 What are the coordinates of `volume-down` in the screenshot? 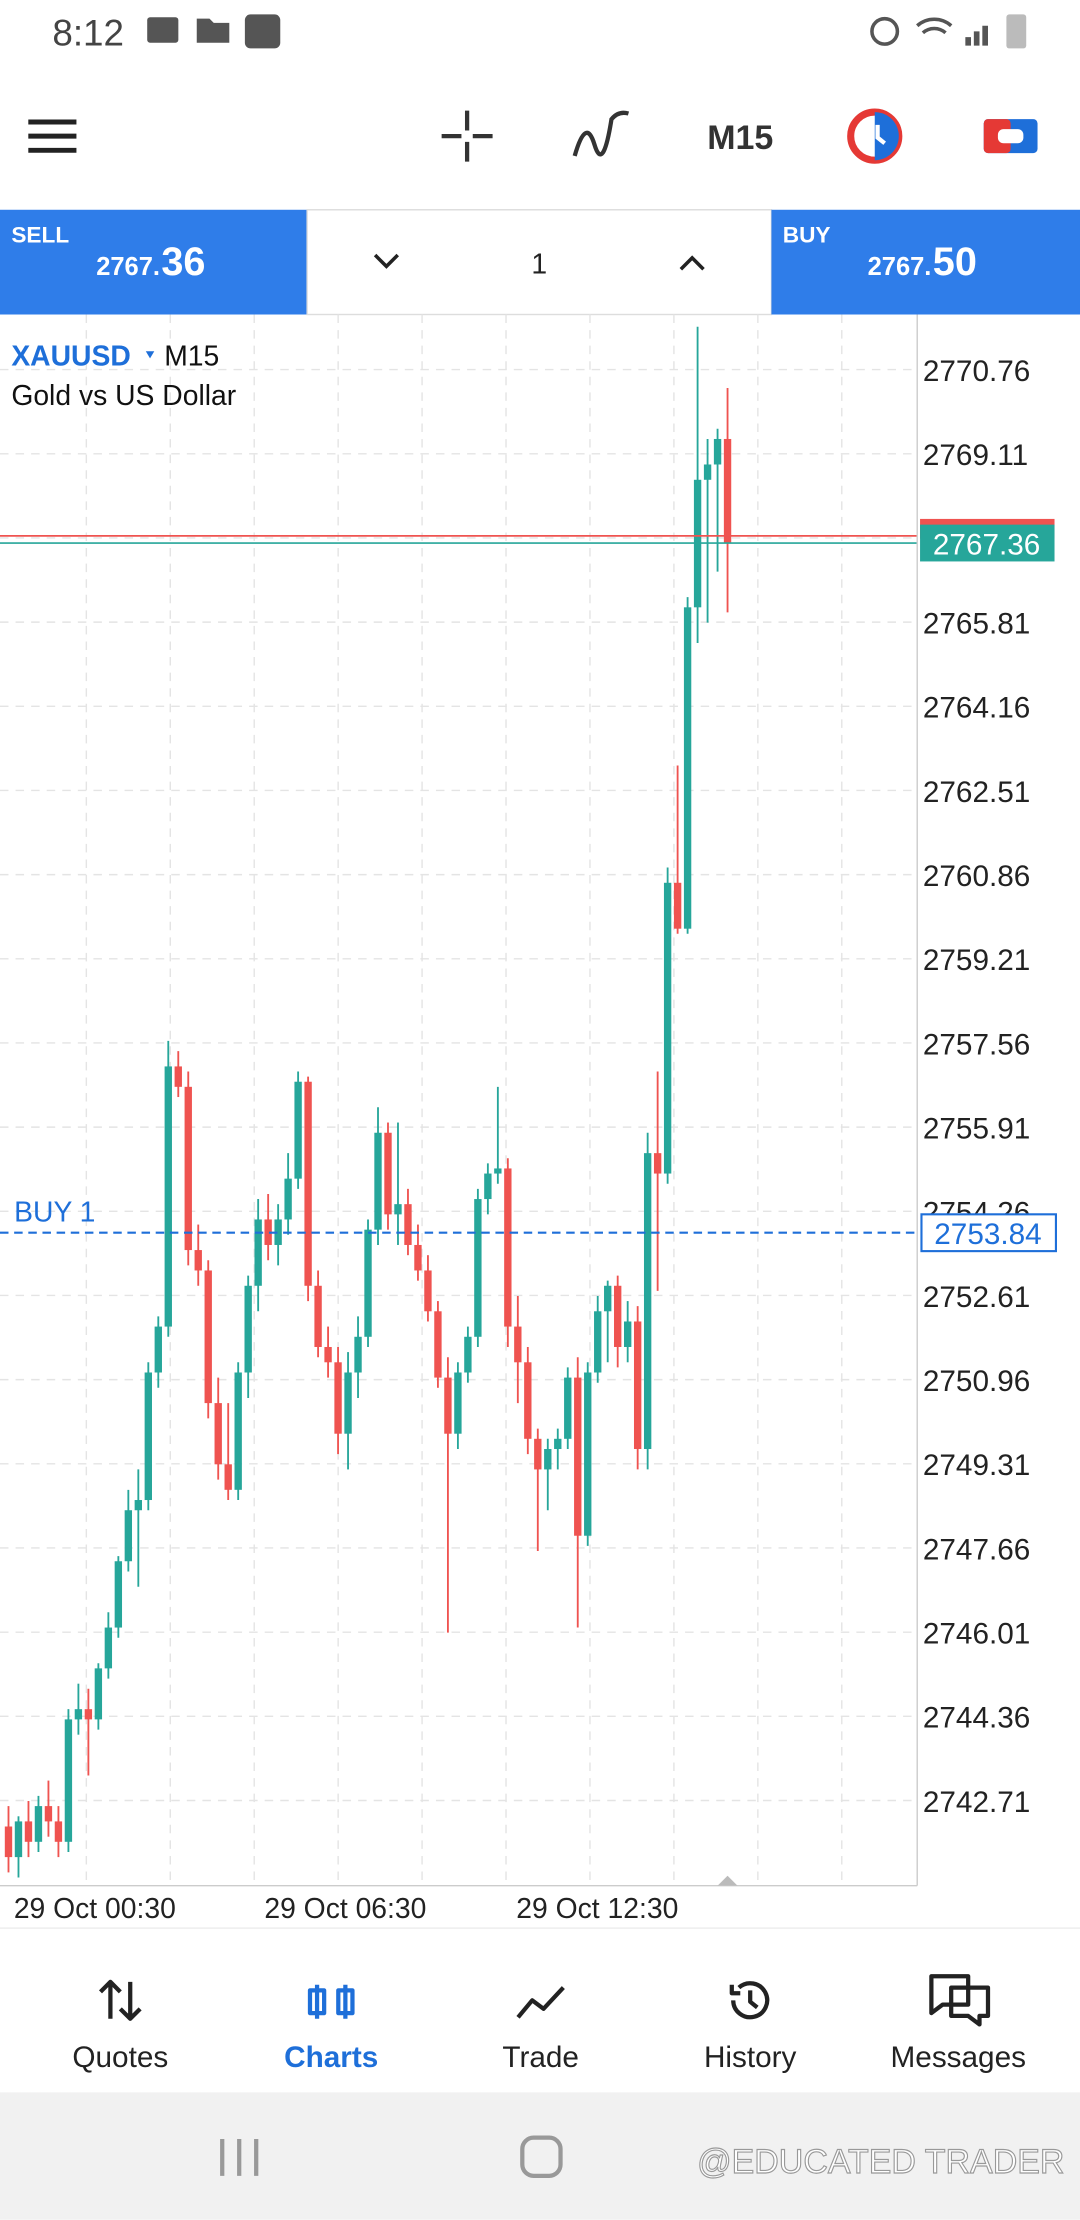 It's located at (386, 261).